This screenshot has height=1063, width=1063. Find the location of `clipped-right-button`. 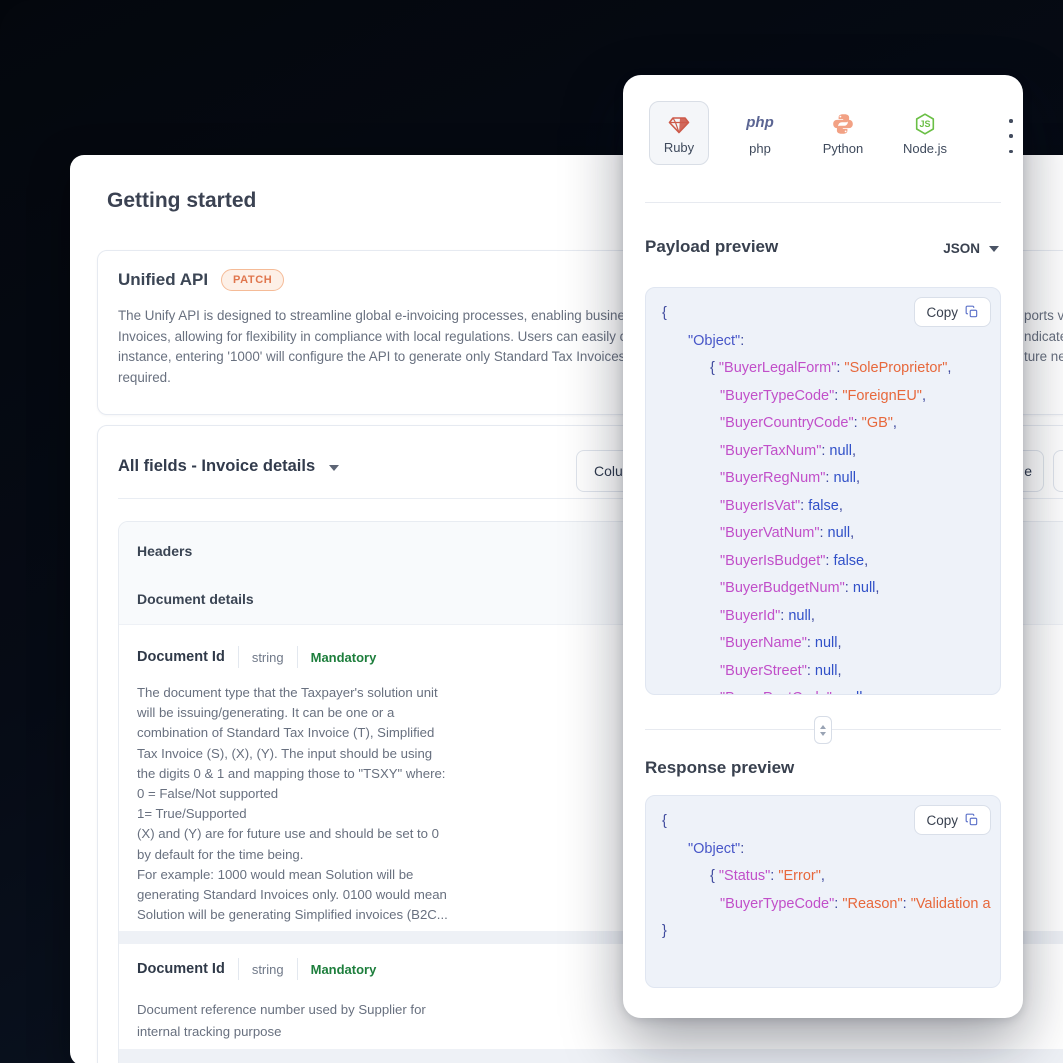

clipped-right-button is located at coordinates (1058, 471).